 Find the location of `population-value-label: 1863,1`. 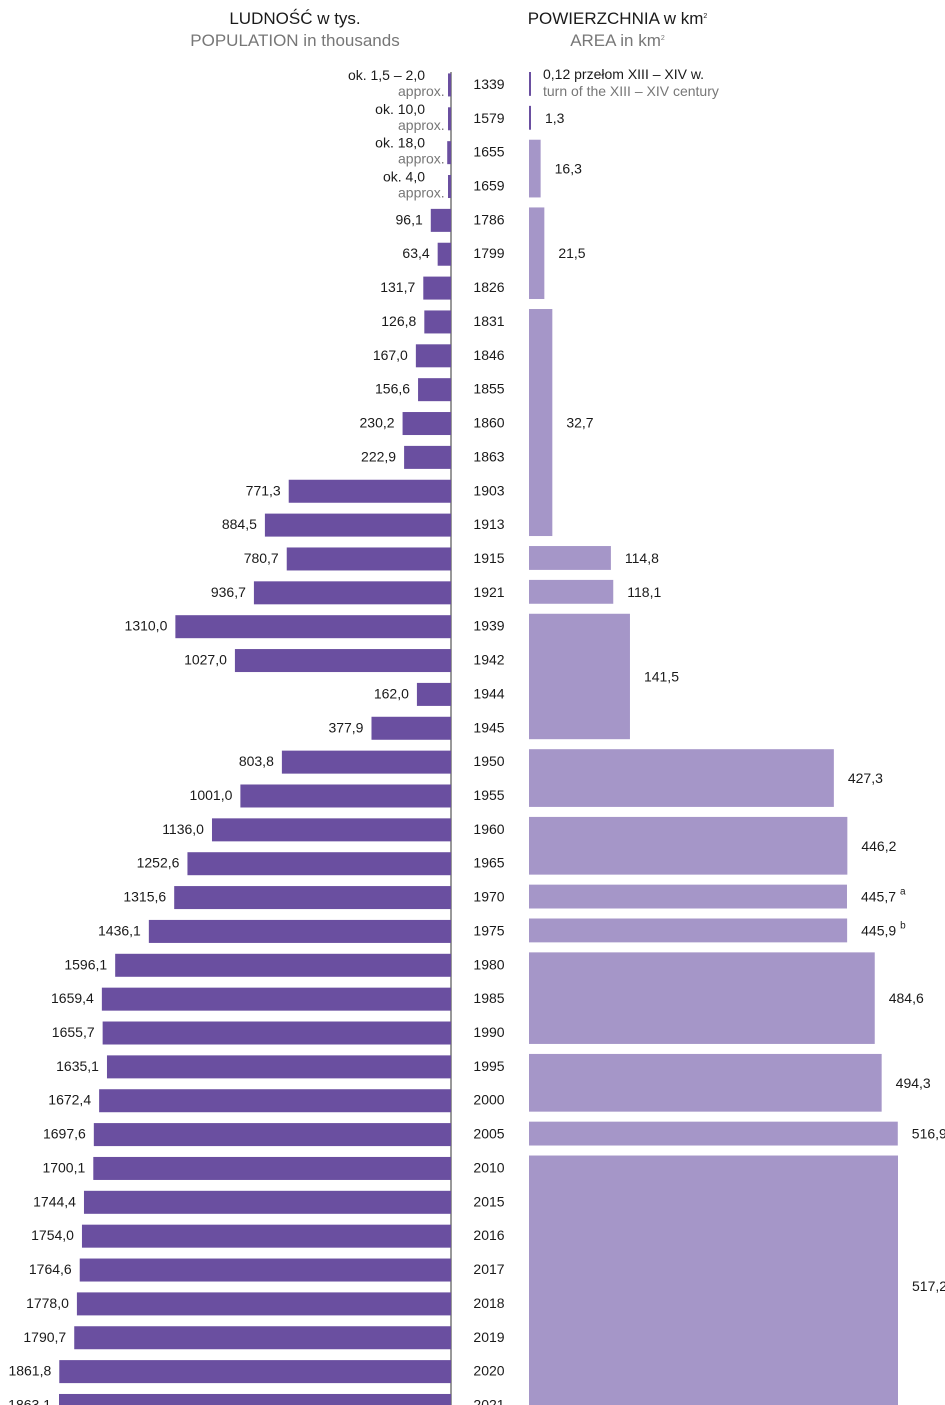

population-value-label: 1863,1 is located at coordinates (29, 1400).